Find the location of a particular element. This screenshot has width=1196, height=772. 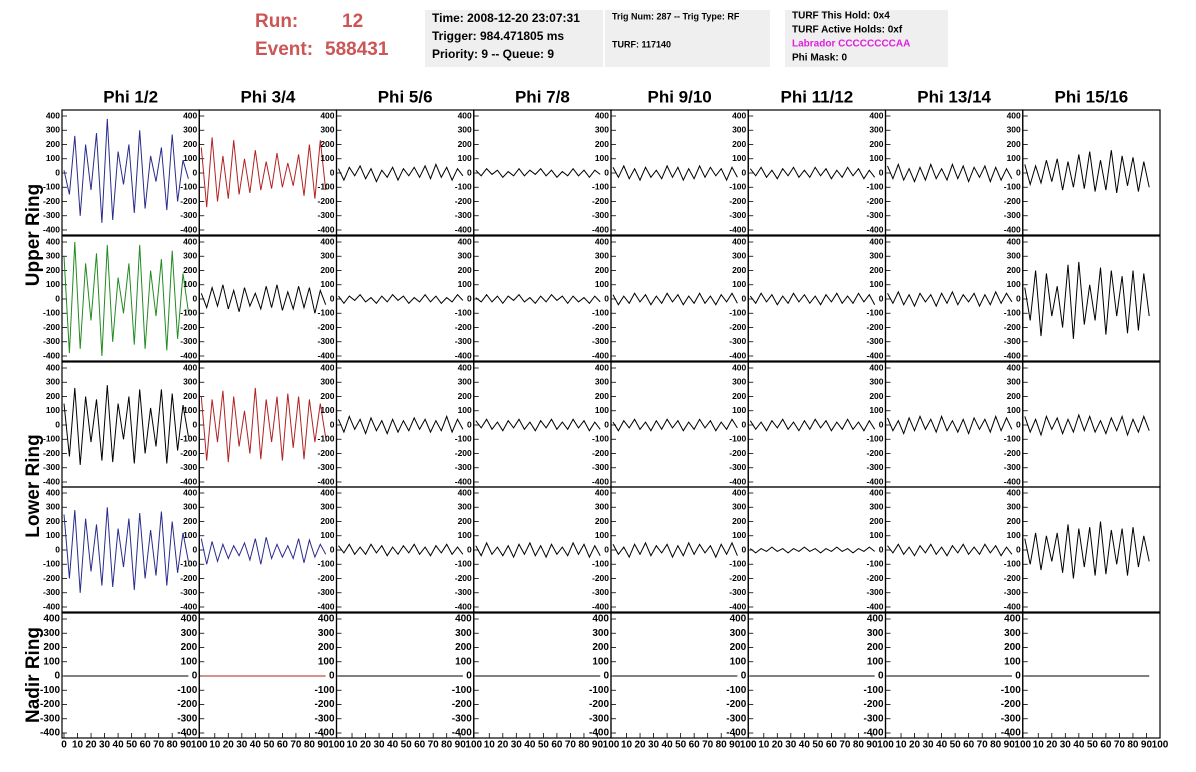

info-line: TURF: 117140 is located at coordinates (641, 44).